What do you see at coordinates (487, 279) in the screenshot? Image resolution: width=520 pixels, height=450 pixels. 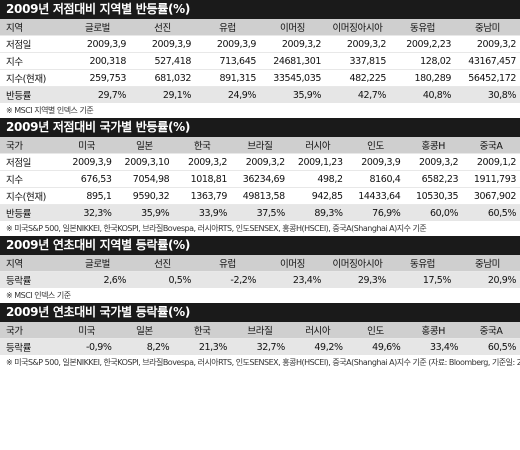 I see `value-cell: 20,9%` at bounding box center [487, 279].